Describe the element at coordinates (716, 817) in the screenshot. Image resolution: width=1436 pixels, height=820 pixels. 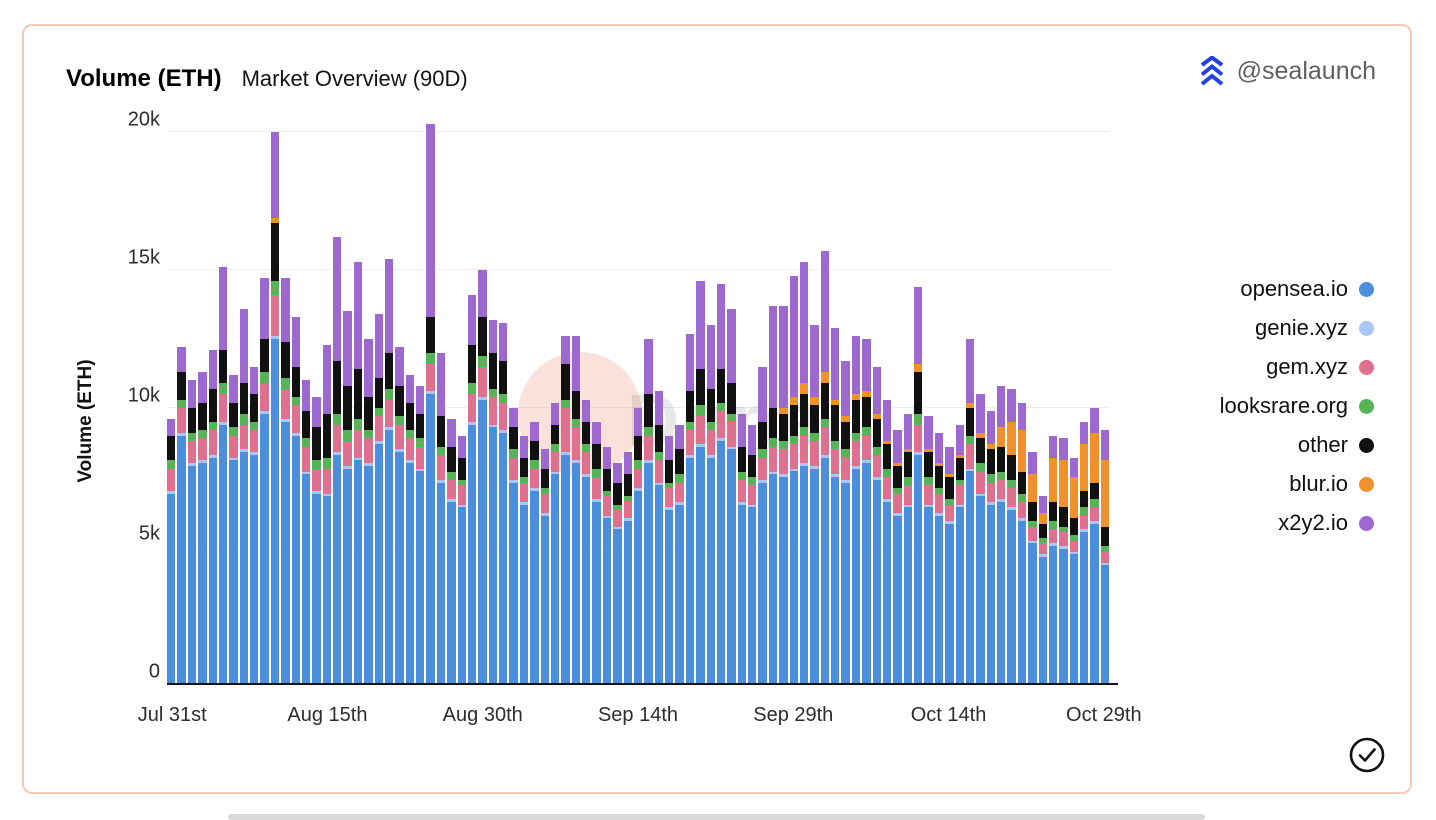
I see `bottom-scrollbar` at that location.